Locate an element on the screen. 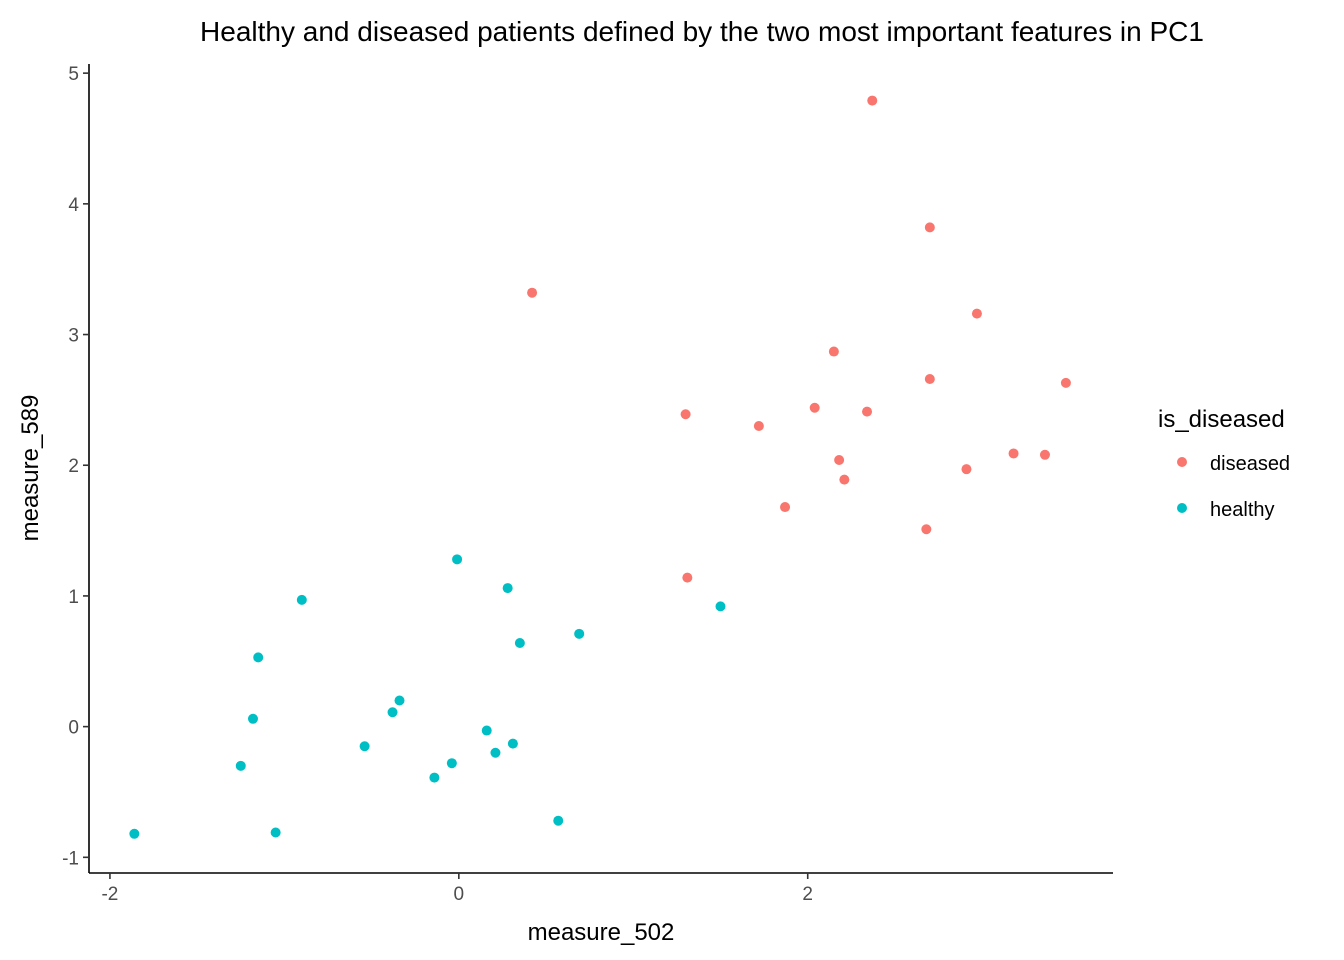 The width and height of the screenshot is (1344, 960). x-axis-ticks: -2 0 2 is located at coordinates (457, 889).